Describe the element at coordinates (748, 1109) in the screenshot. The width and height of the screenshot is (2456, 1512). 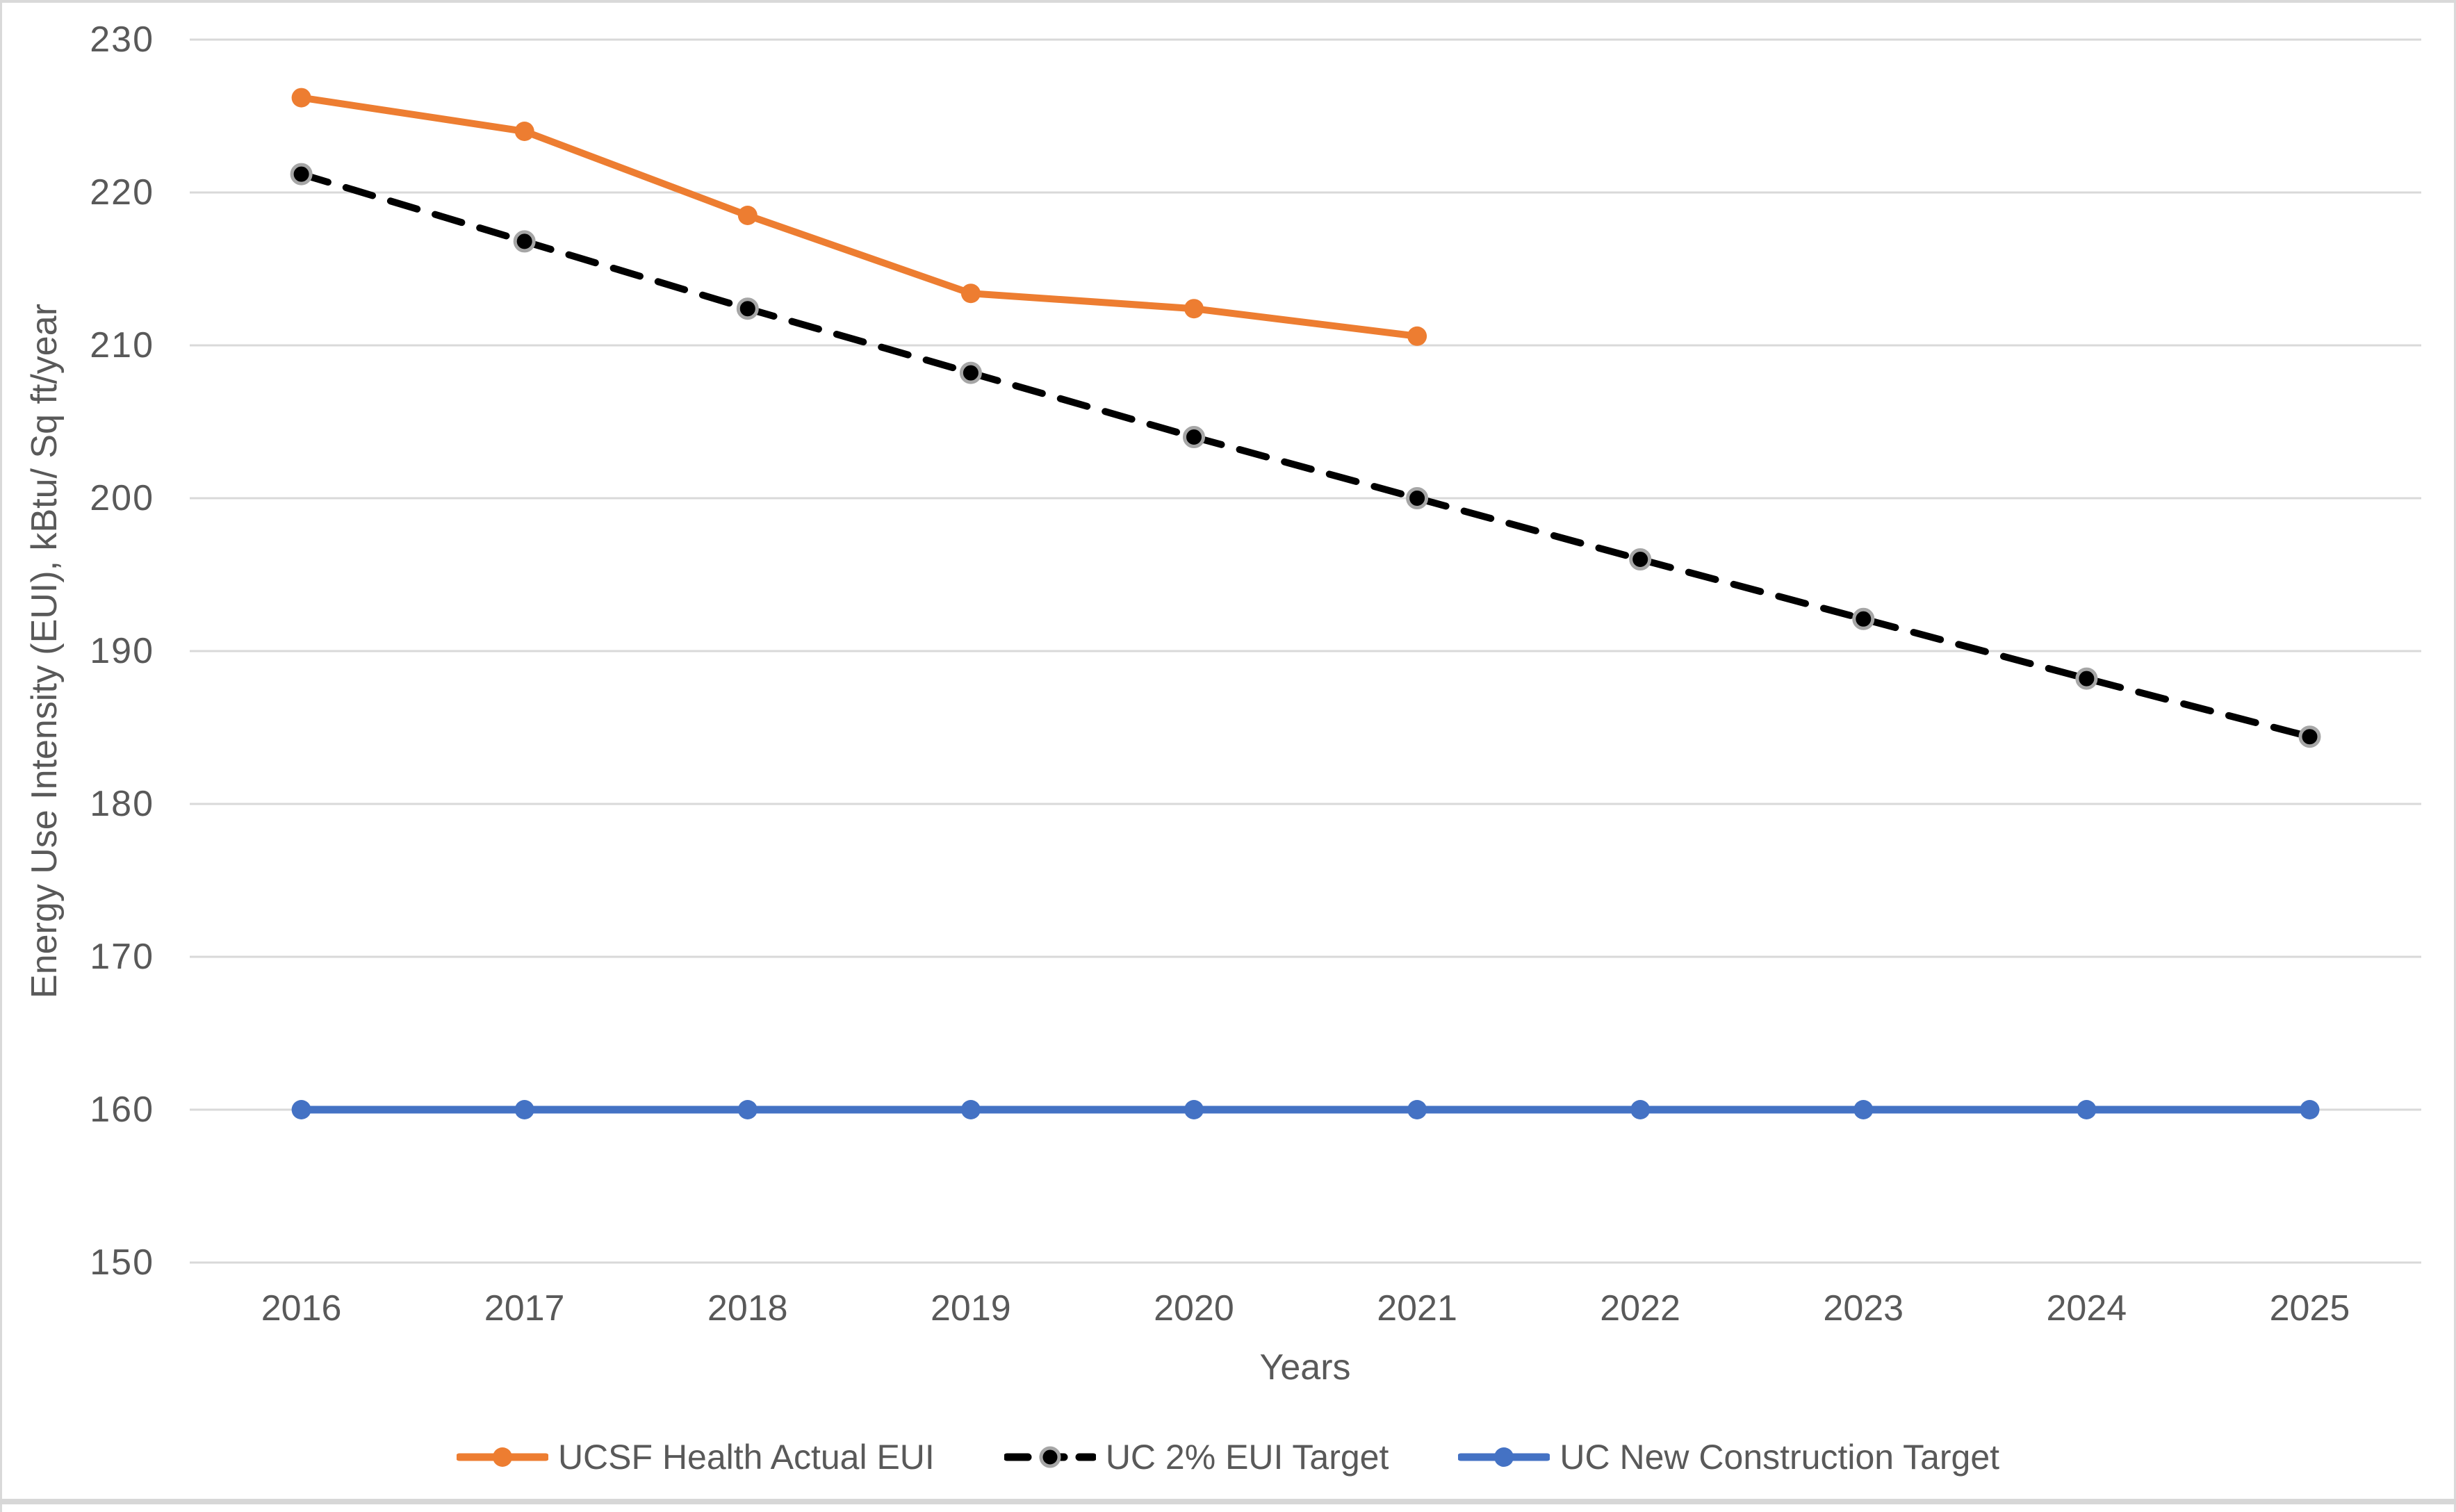
I see `series-3-marker-2018` at that location.